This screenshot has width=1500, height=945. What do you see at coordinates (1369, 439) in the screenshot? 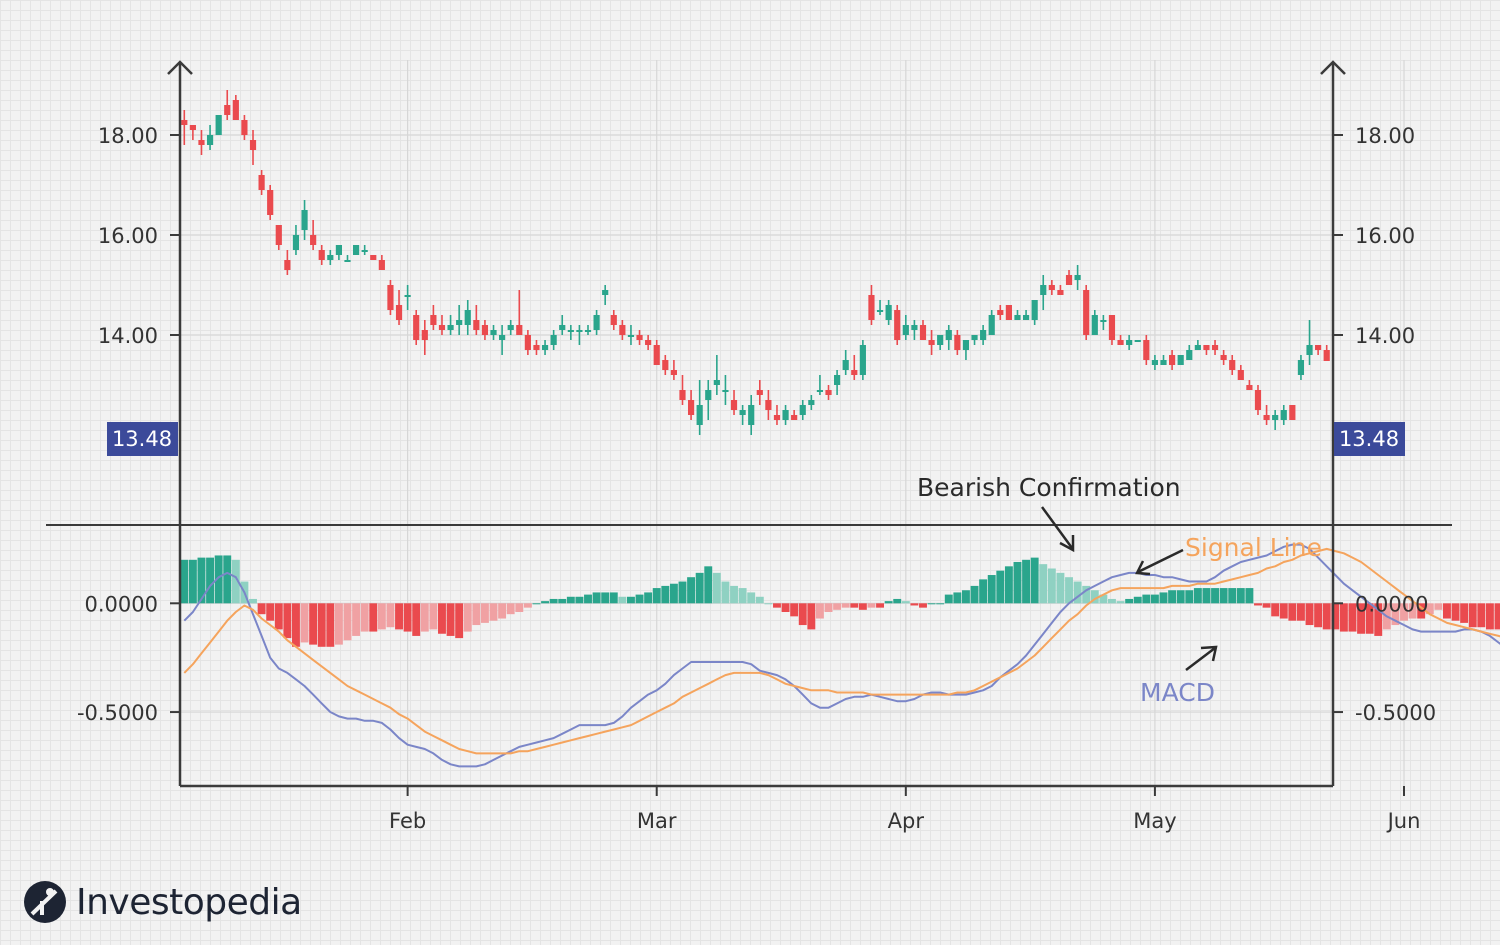
I see `last-price-tag-right: 13.48` at bounding box center [1369, 439].